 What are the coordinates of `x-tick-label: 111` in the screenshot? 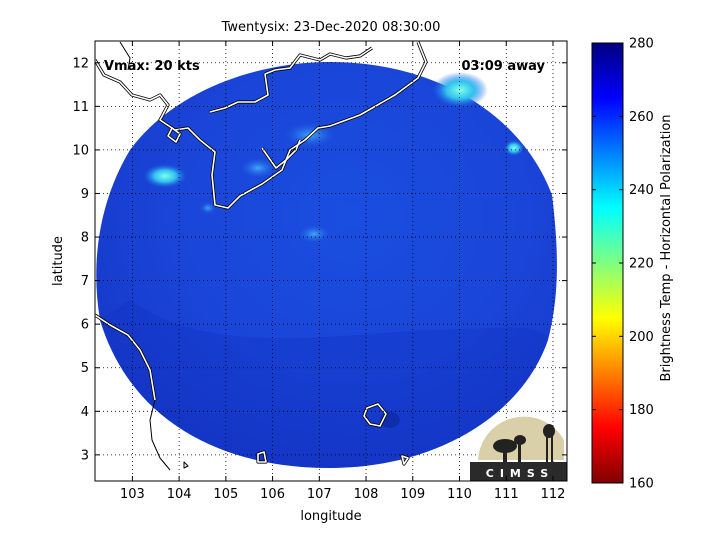 It's located at (506, 494).